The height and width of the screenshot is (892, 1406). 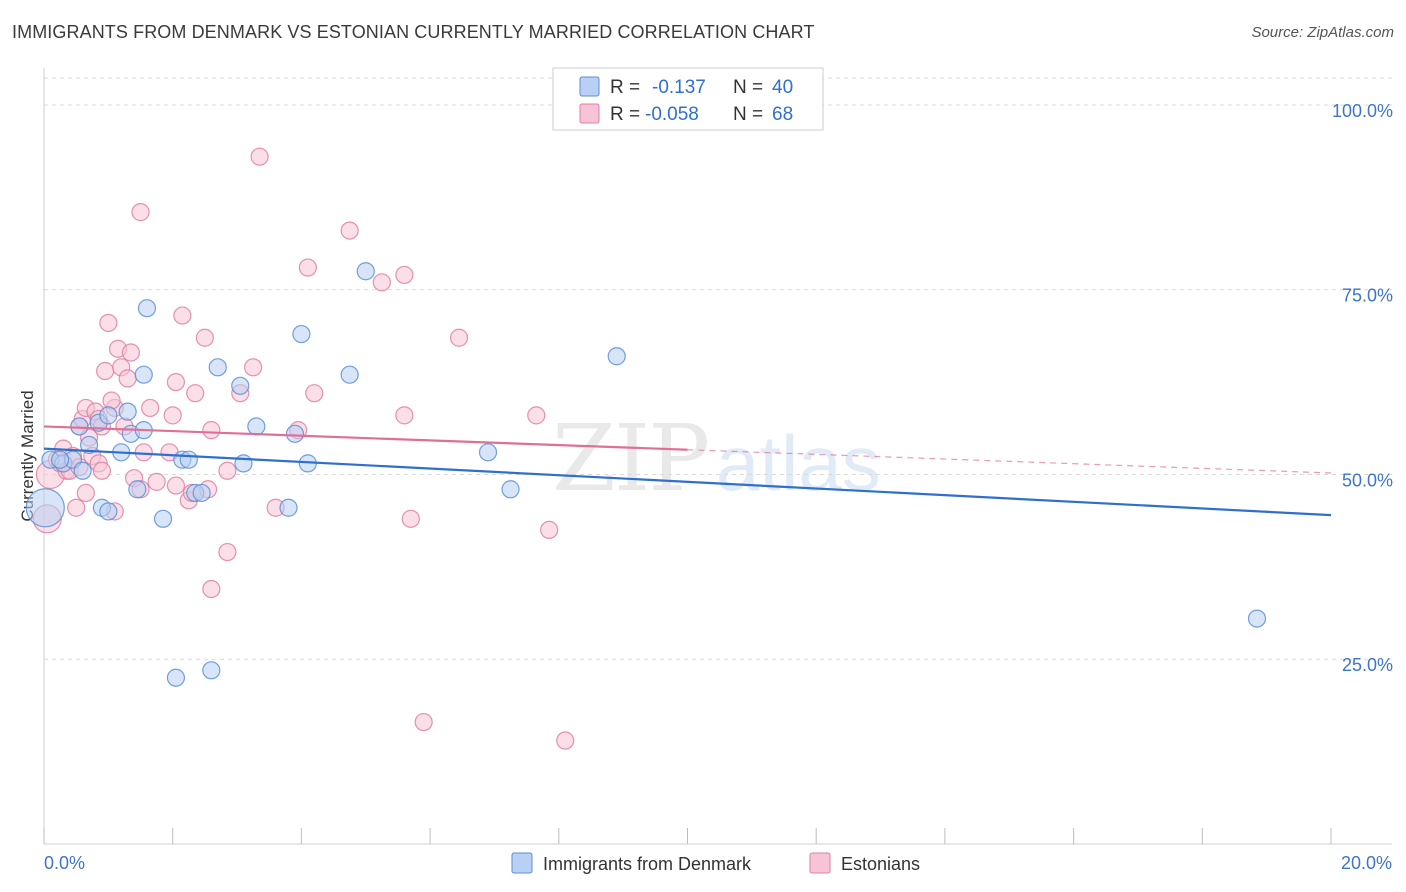 What do you see at coordinates (522, 863) in the screenshot?
I see `legend-swatch-immigrants-from-denmark` at bounding box center [522, 863].